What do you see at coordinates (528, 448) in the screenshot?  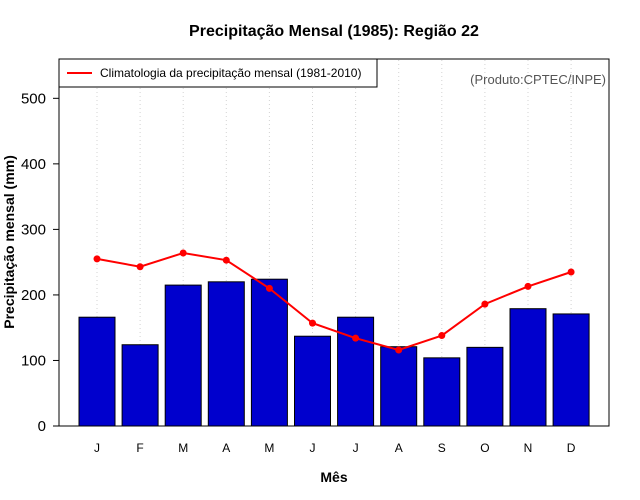 I see `x-tick-label: N` at bounding box center [528, 448].